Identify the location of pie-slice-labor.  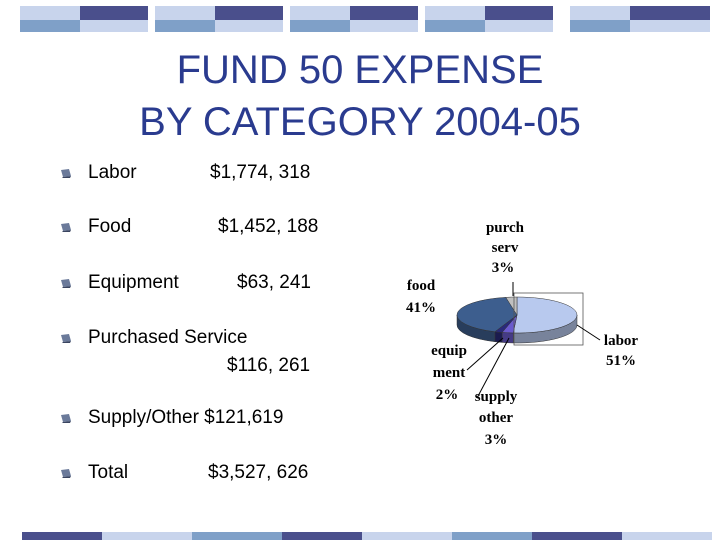
(545, 315).